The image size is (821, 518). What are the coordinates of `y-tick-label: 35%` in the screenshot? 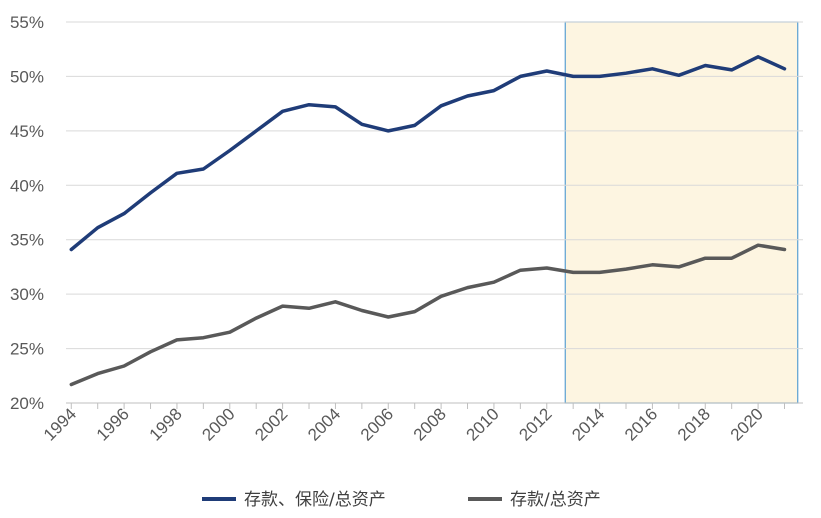 It's located at (27, 240).